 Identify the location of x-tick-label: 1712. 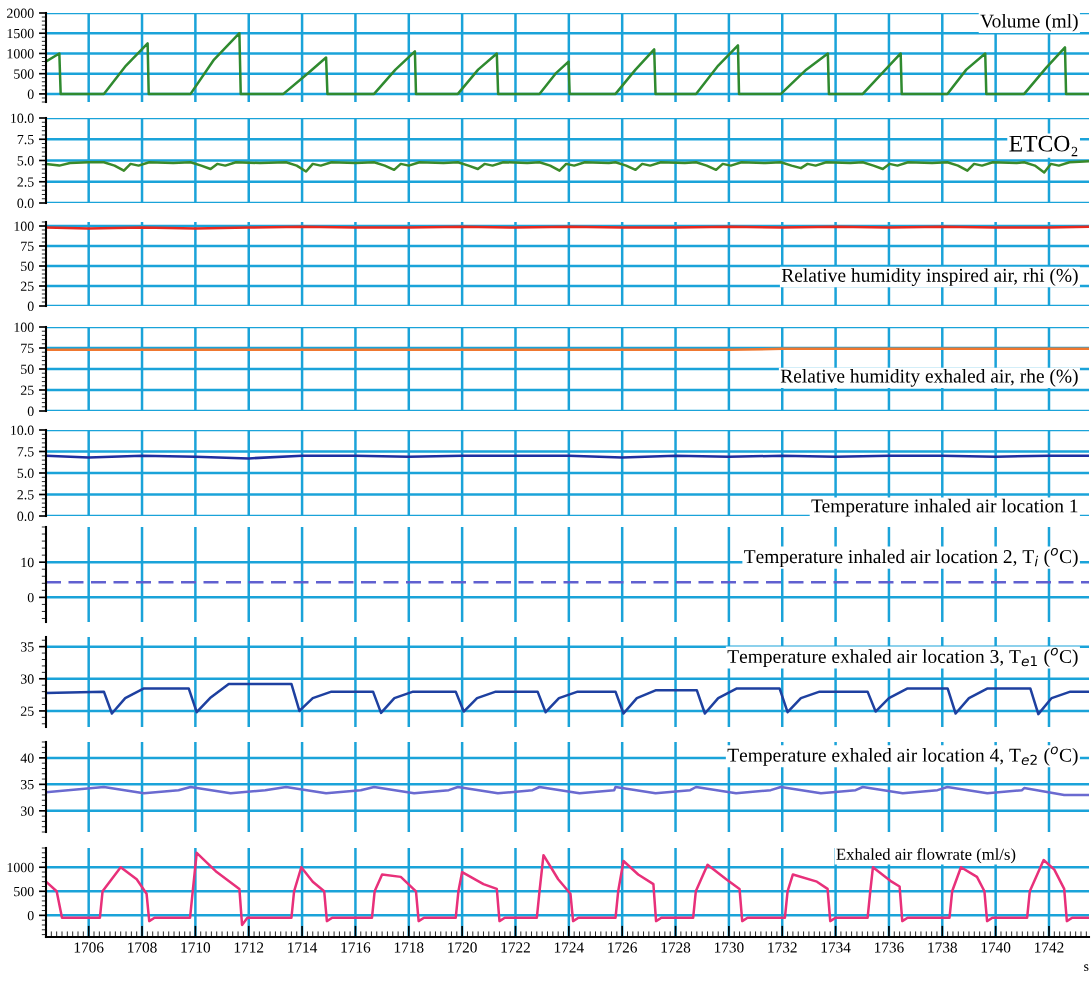
(249, 947).